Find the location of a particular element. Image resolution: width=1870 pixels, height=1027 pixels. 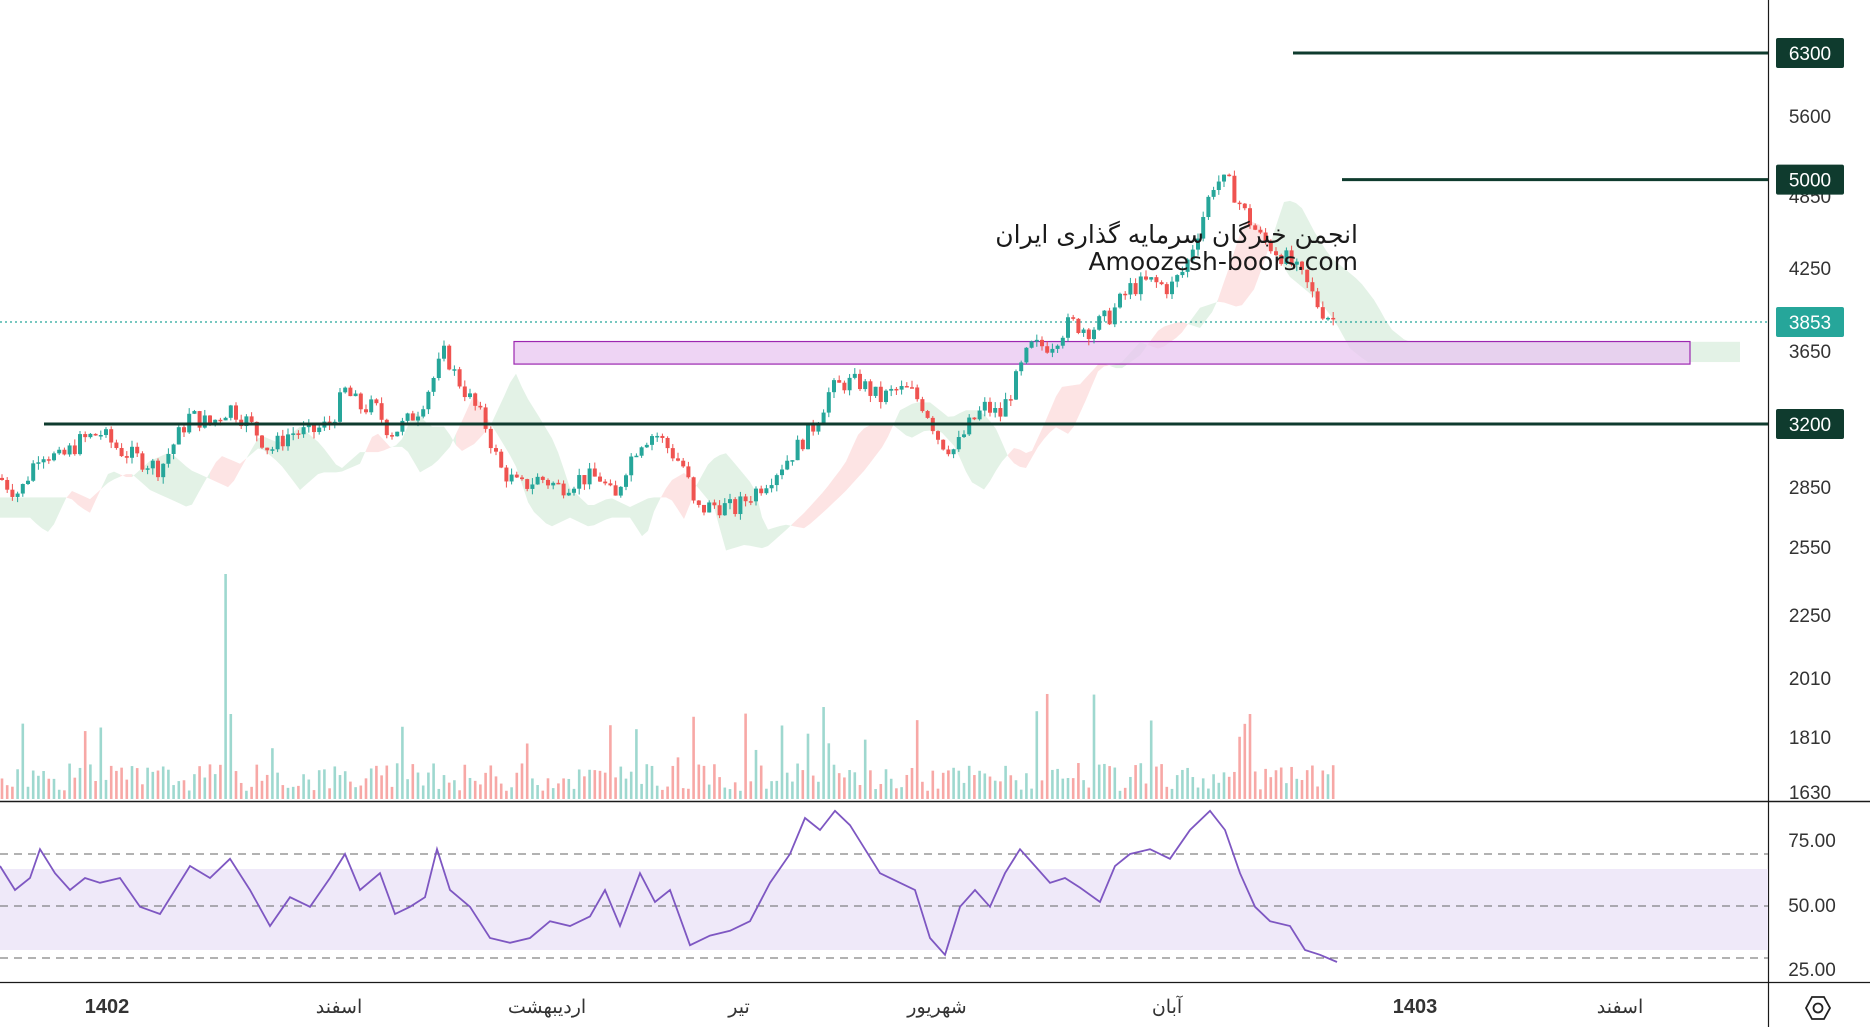

resistance-zone is located at coordinates (1102, 352).